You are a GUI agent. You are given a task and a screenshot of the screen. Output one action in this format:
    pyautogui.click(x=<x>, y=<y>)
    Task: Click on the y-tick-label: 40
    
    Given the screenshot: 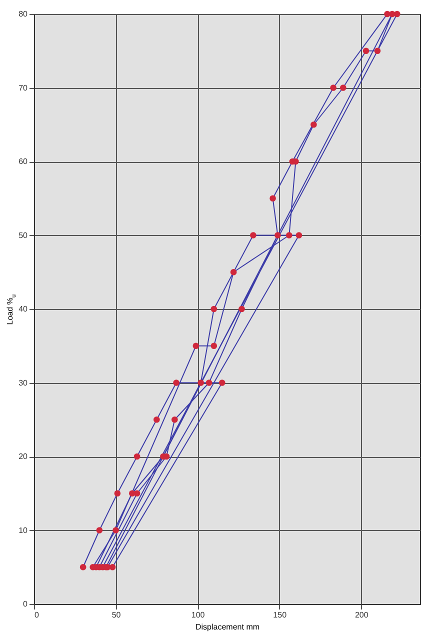 What is the action you would take?
    pyautogui.click(x=23, y=309)
    